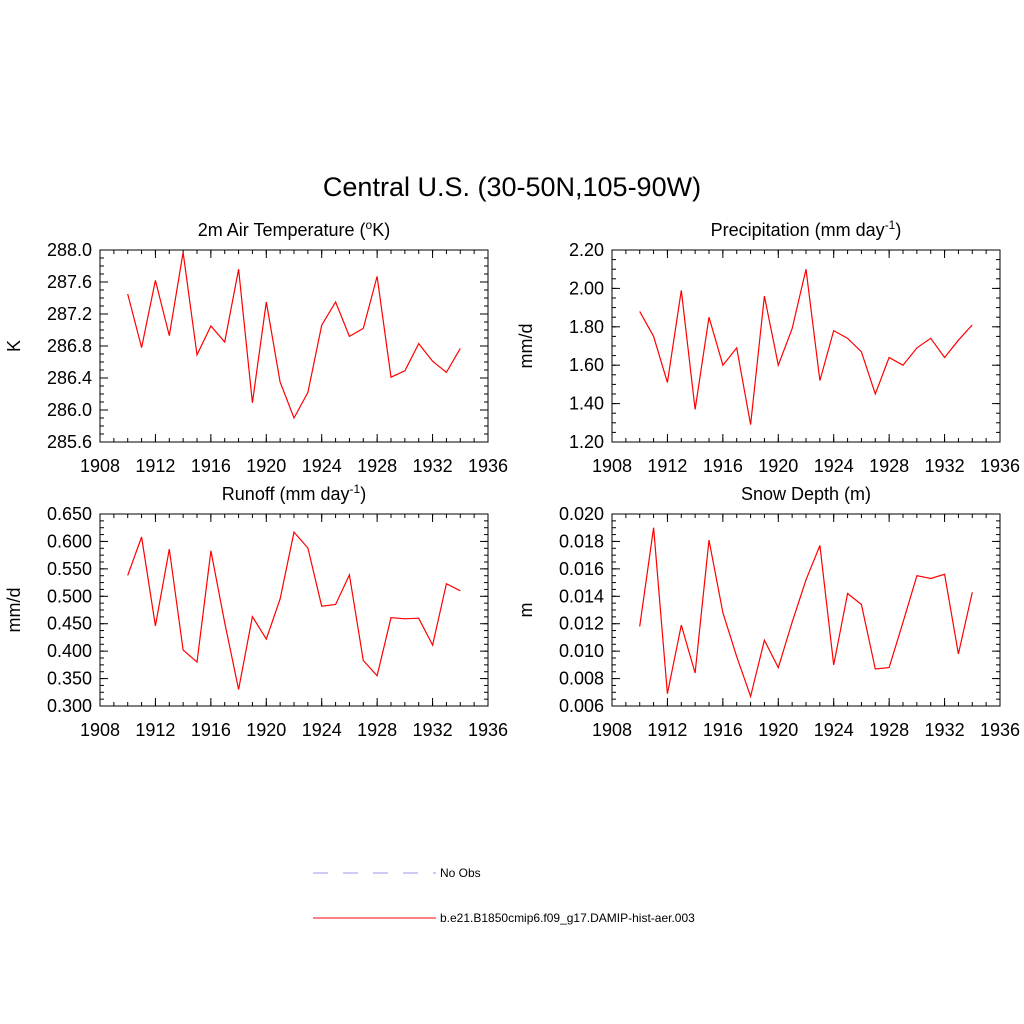  Describe the element at coordinates (69, 679) in the screenshot. I see `y-tick-label: 0.350` at that location.